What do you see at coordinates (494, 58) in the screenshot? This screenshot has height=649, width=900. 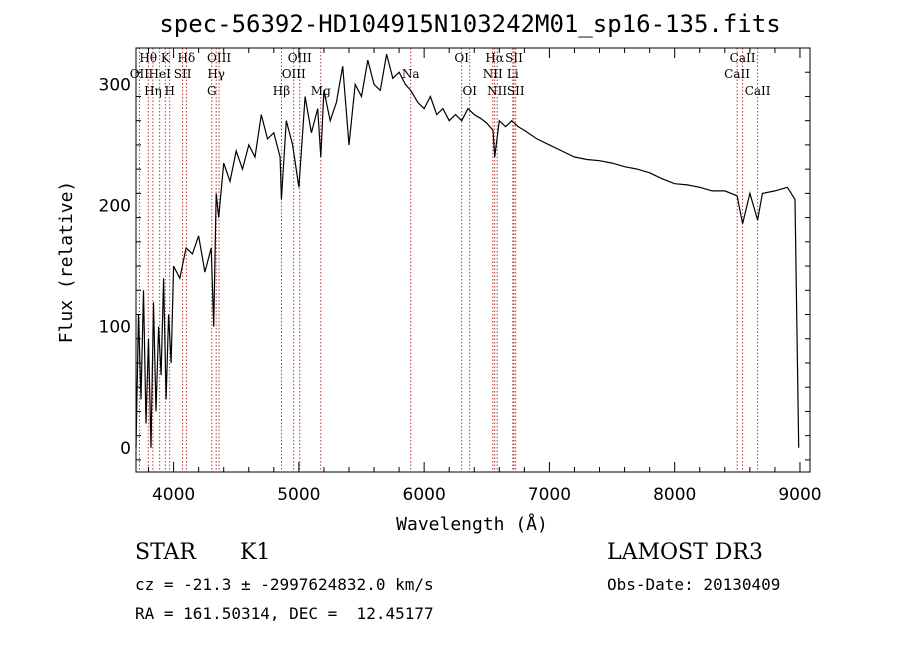 I see `emission-line-label: Hα` at bounding box center [494, 58].